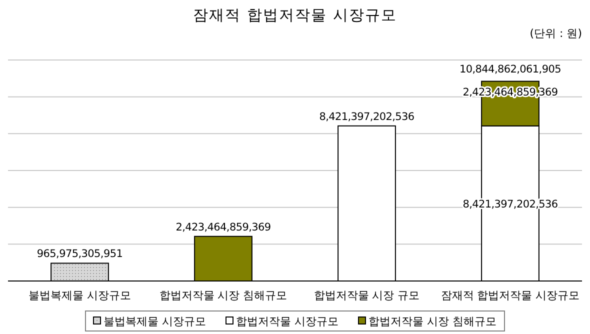 This screenshot has width=590, height=334. What do you see at coordinates (295, 15) in the screenshot?
I see `chart-title: 잠재적 합법저작물 시장규모` at bounding box center [295, 15].